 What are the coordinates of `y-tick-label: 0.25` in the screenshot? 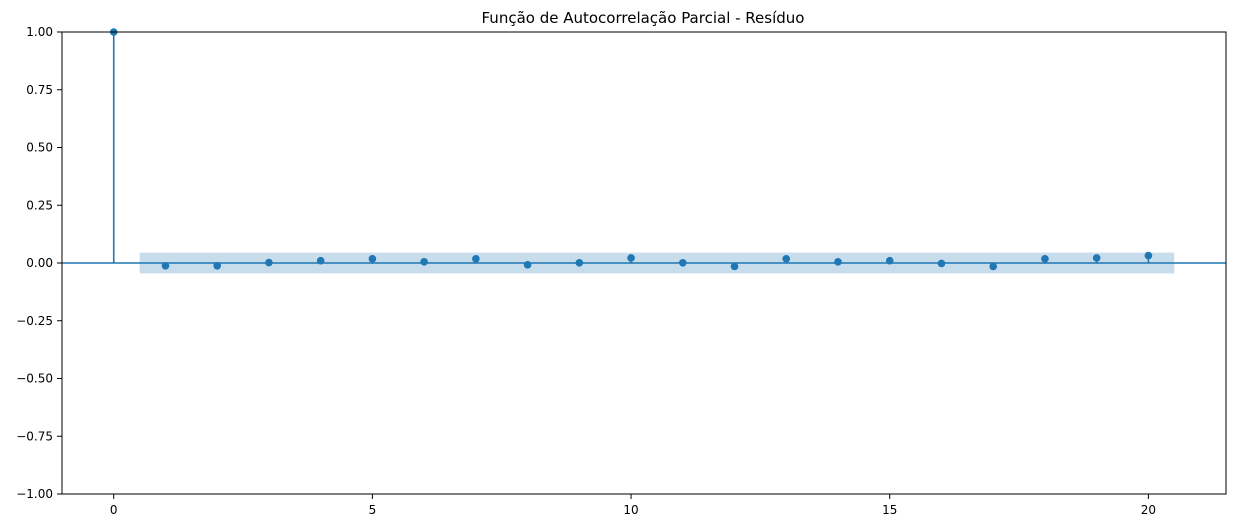 It's located at (39, 205).